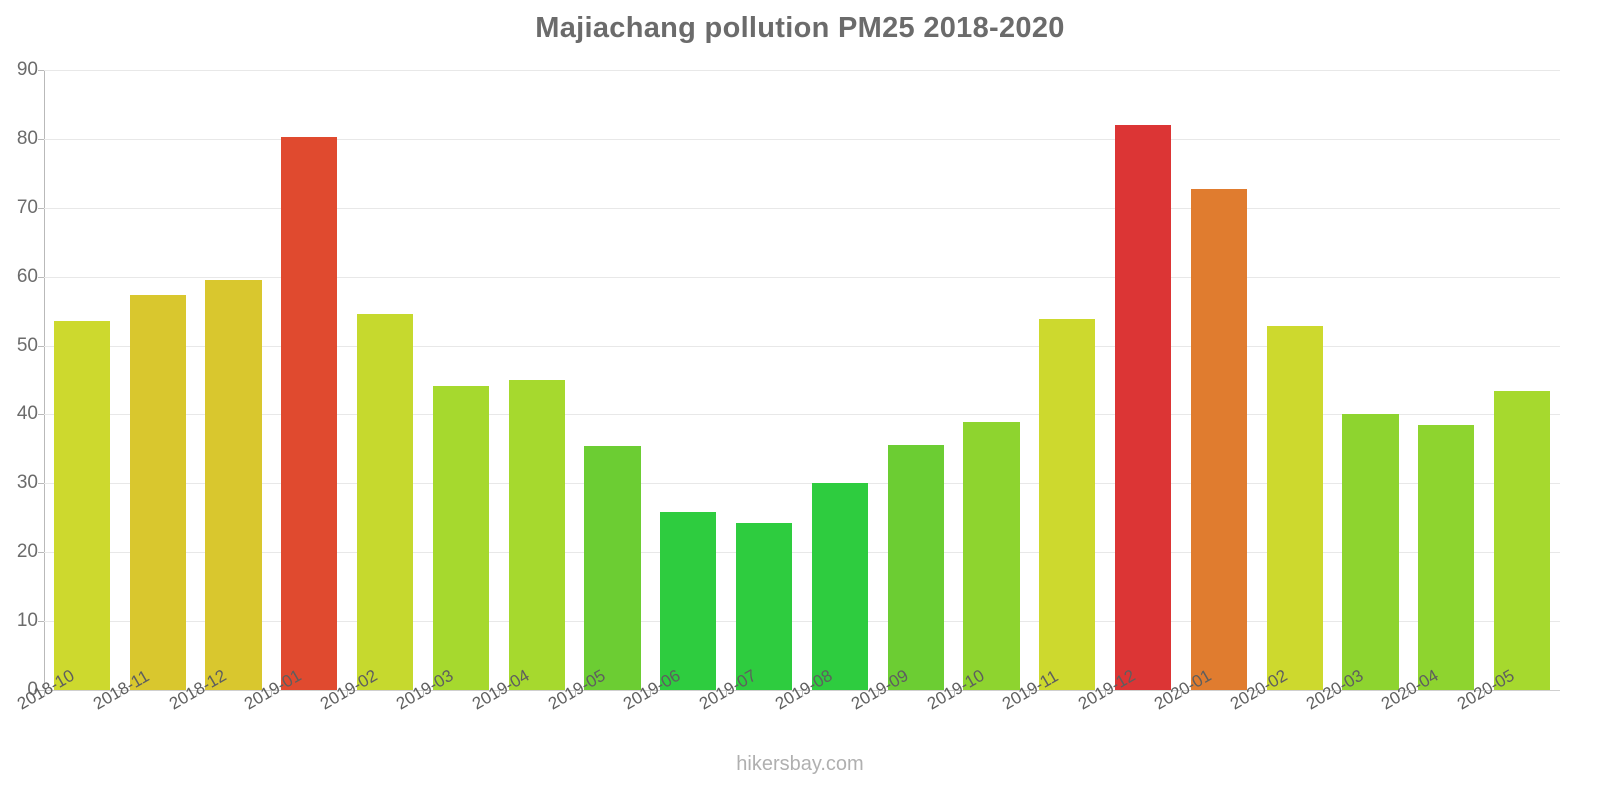  What do you see at coordinates (44, 381) in the screenshot?
I see `y-axis-line` at bounding box center [44, 381].